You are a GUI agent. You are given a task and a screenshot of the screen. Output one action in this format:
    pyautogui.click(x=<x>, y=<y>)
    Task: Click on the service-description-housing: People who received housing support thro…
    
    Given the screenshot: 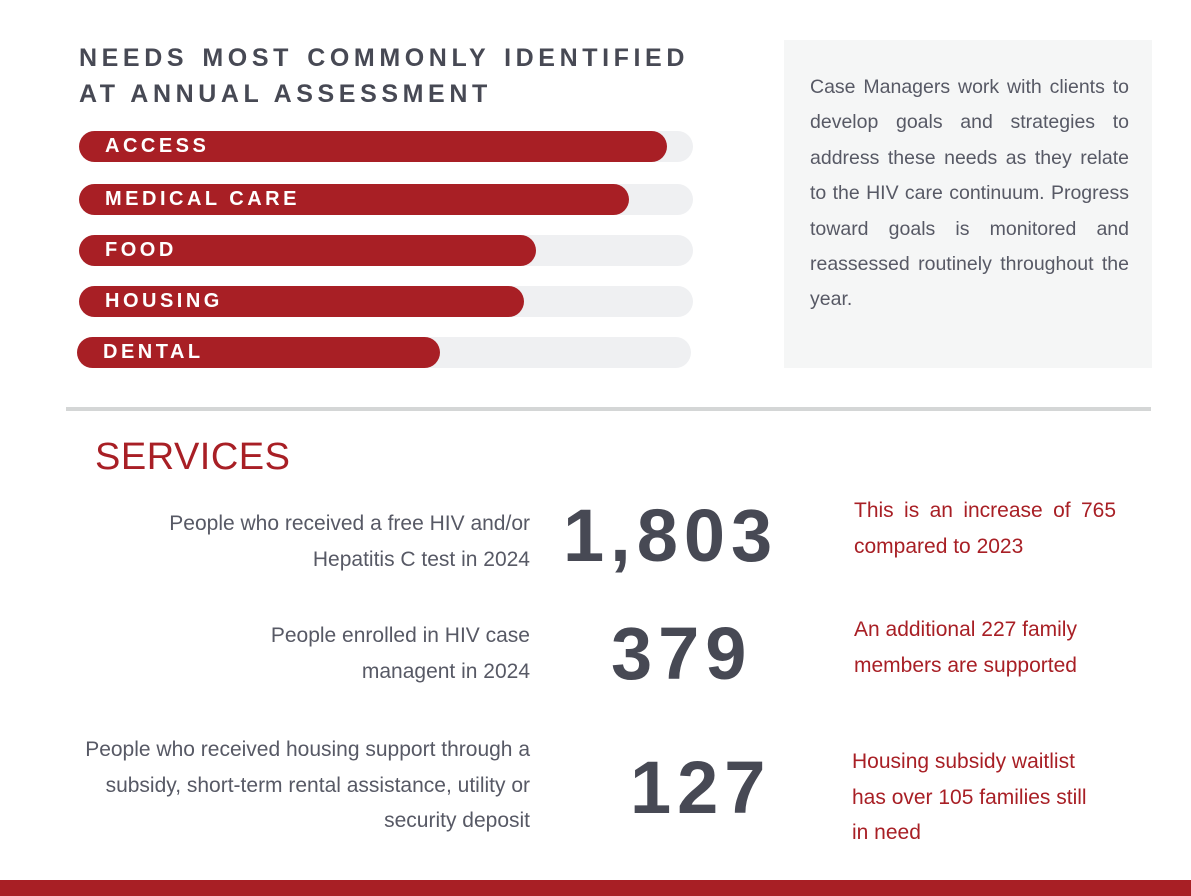 What is the action you would take?
    pyautogui.click(x=307, y=785)
    